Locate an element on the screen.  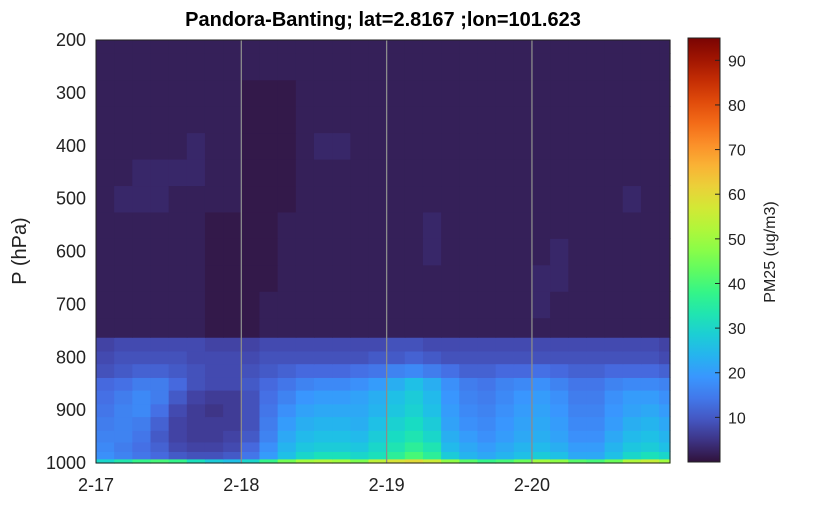
colorbar-tick-label: 10 is located at coordinates (737, 418).